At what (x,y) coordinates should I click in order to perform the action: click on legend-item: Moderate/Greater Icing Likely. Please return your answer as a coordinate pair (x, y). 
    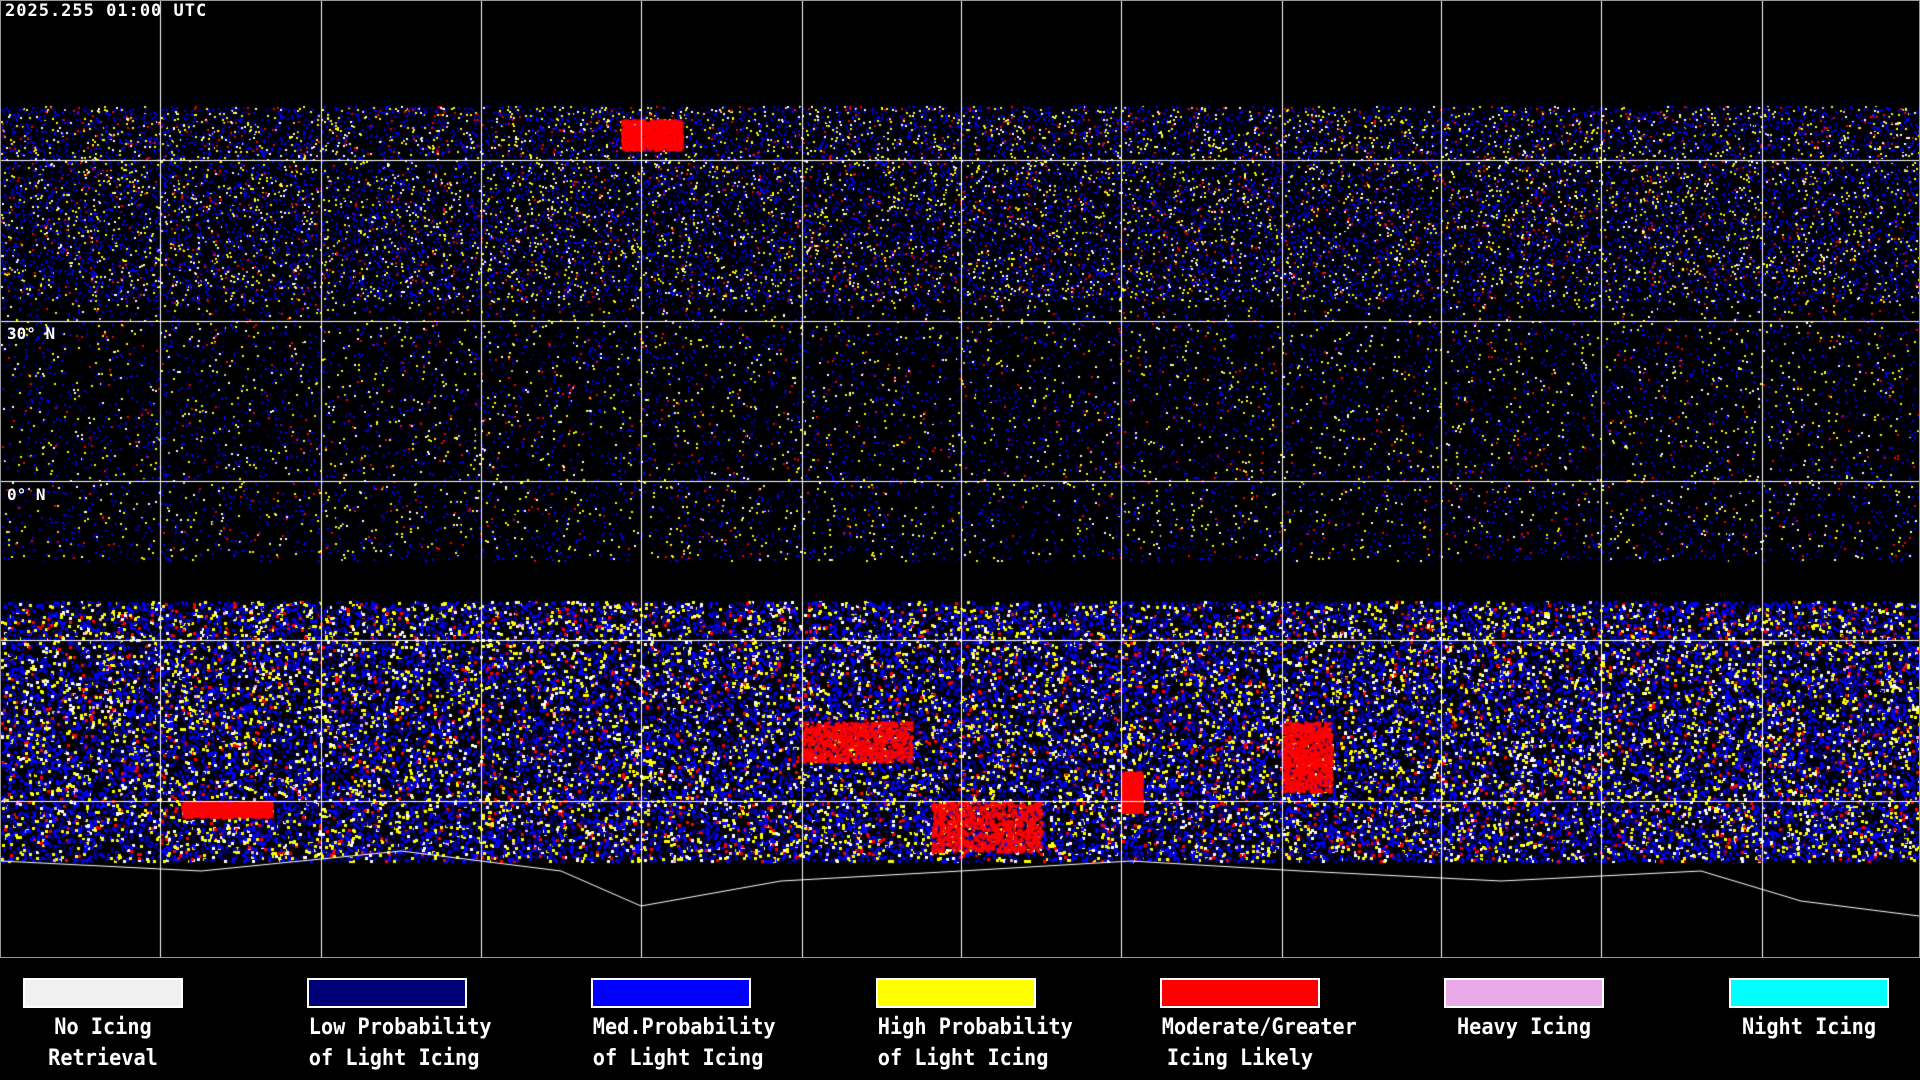
    Looking at the image, I should click on (1256, 1025).